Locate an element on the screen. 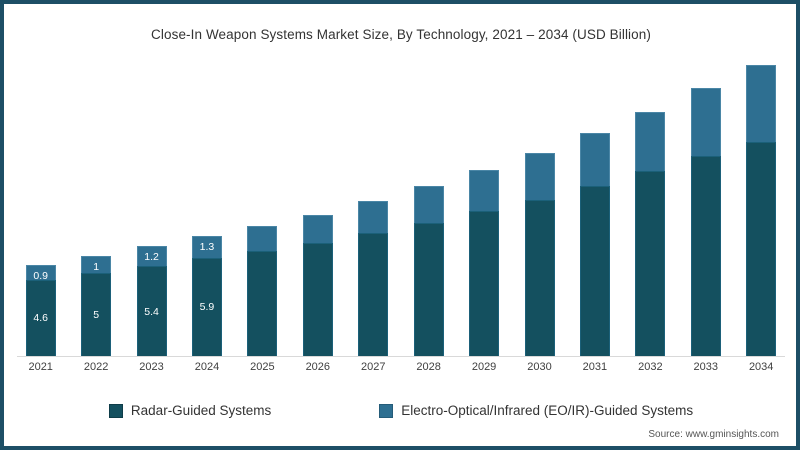 This screenshot has height=450, width=800. bar-group: 0.9 4.6 is located at coordinates (40, 210).